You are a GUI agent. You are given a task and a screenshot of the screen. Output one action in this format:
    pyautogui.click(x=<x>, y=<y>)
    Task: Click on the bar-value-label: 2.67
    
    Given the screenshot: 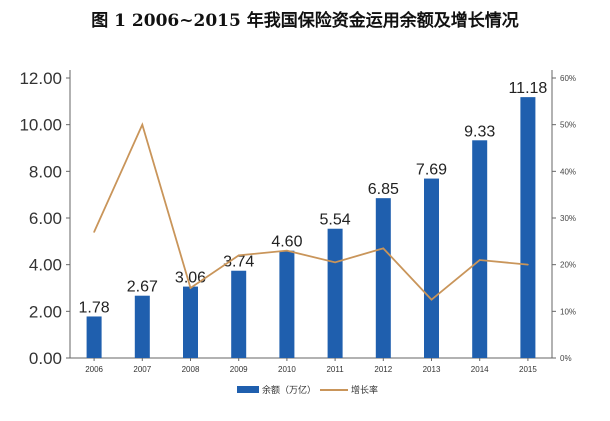 What is the action you would take?
    pyautogui.click(x=142, y=287)
    